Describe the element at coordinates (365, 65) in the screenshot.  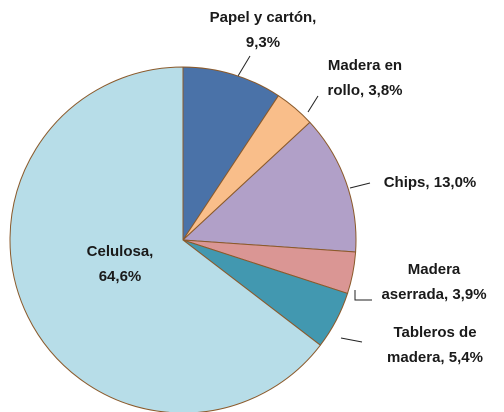
I see `slice-label: Madera en` at that location.